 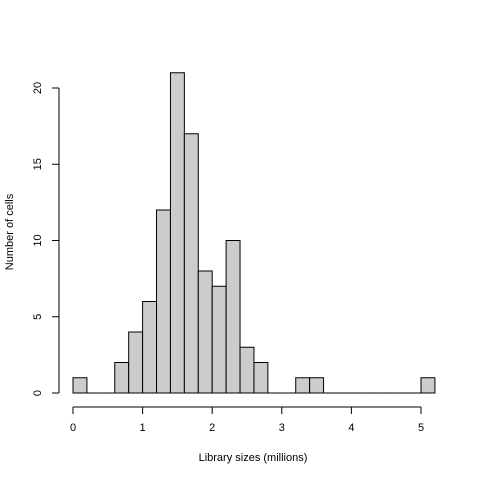 I want to click on x-axis: 0 1 2 3 4 5, so click(x=247, y=420).